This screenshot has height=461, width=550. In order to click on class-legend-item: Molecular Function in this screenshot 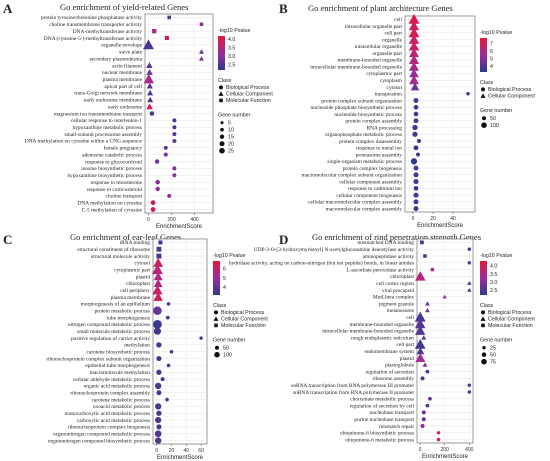, I will do `click(248, 101)`.